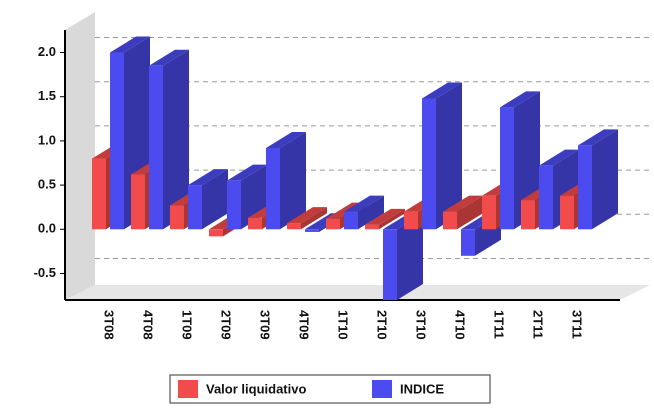 This screenshot has height=410, width=654. Describe the element at coordinates (382, 325) in the screenshot. I see `x-tick-label: 2T10` at that location.